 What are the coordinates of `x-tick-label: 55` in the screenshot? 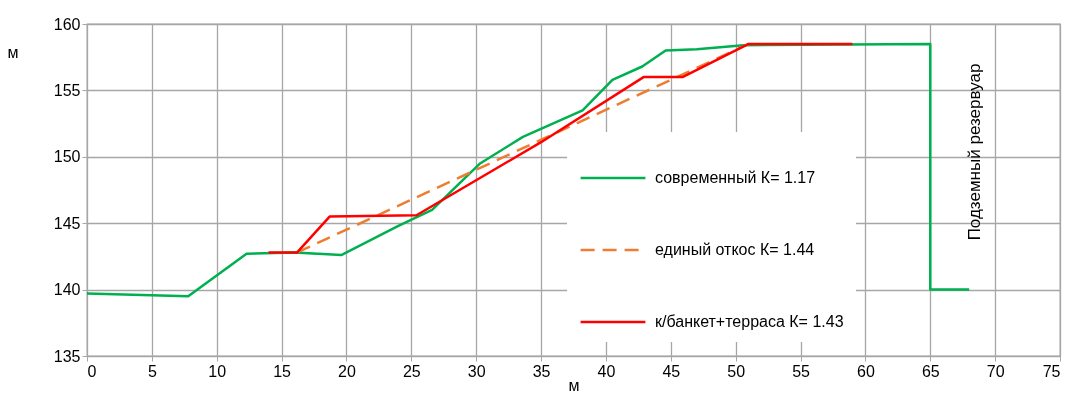 It's located at (801, 371).